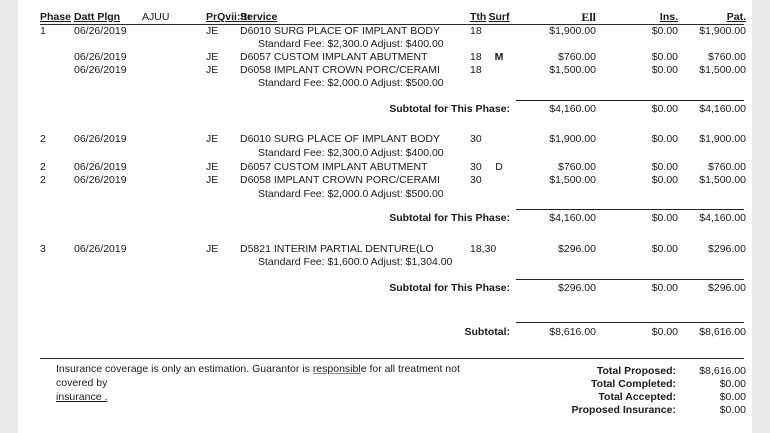 The image size is (770, 433). Describe the element at coordinates (97, 17) in the screenshot. I see `header-date: Datt Plgn` at that location.